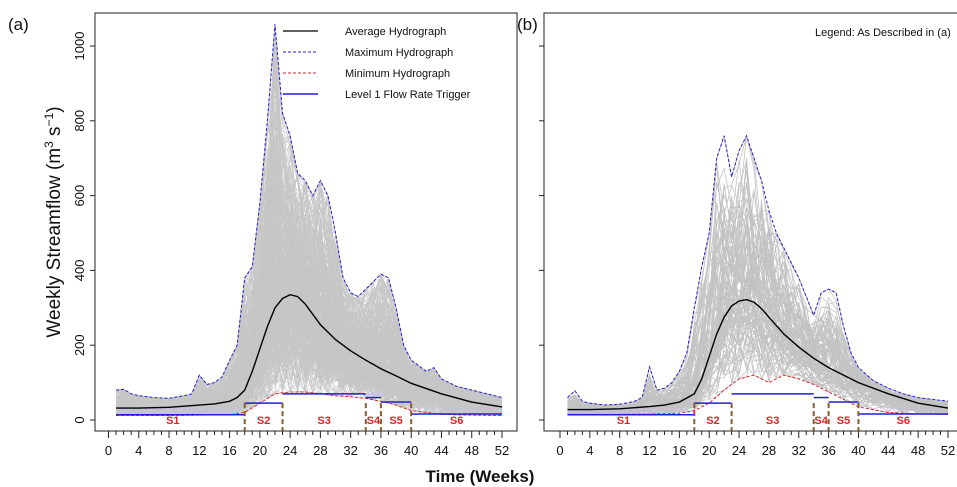  I want to click on x-tick-label-1-36: 36, so click(828, 450).